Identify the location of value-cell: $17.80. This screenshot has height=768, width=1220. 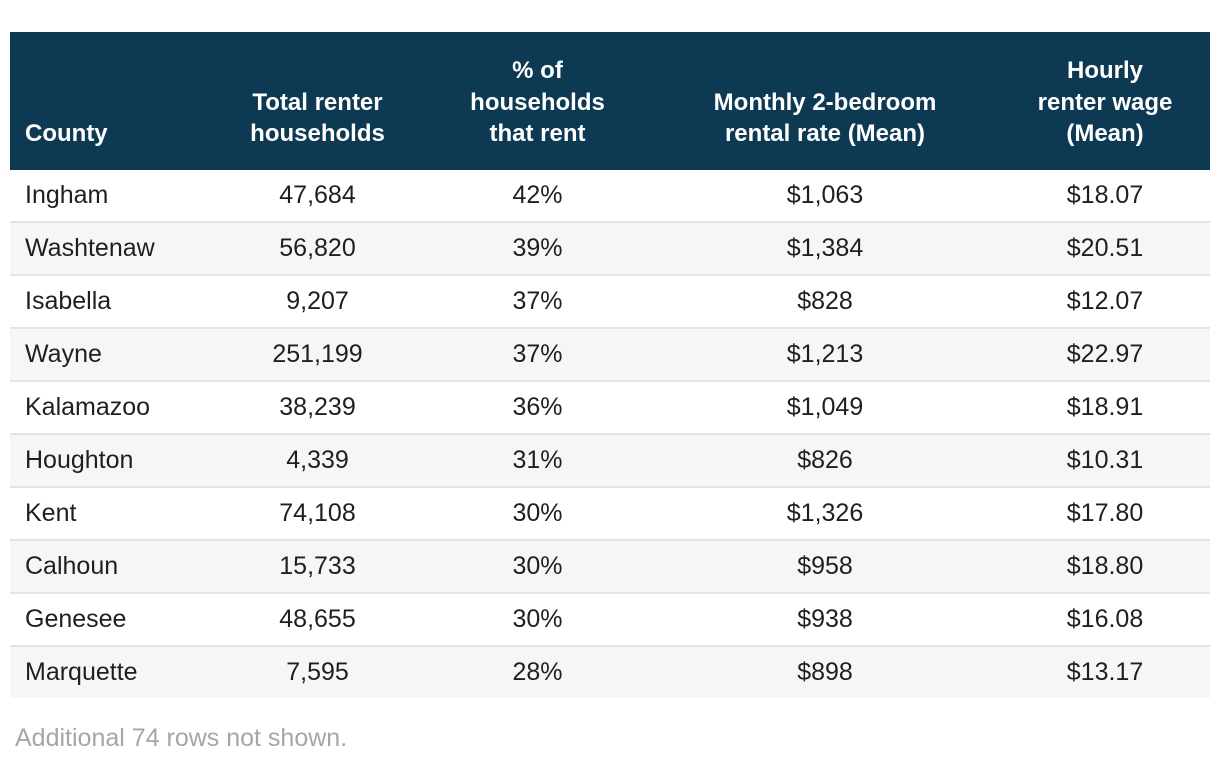
(1105, 513).